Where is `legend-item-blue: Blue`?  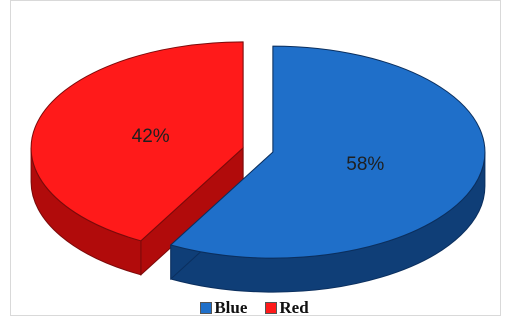
legend-item-blue: Blue is located at coordinates (223, 308).